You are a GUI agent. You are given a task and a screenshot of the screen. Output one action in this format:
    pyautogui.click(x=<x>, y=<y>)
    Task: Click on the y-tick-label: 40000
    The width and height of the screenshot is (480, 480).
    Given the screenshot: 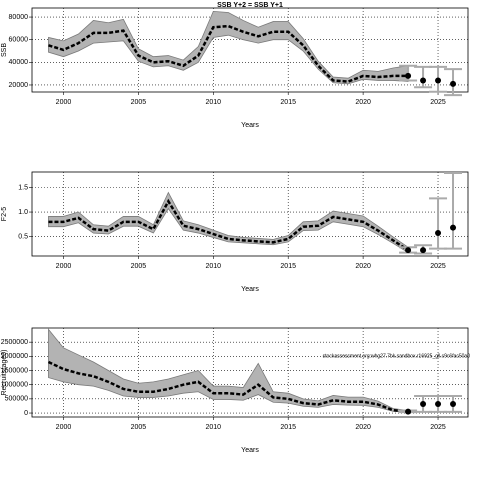 What is the action you would take?
    pyautogui.click(x=19, y=62)
    